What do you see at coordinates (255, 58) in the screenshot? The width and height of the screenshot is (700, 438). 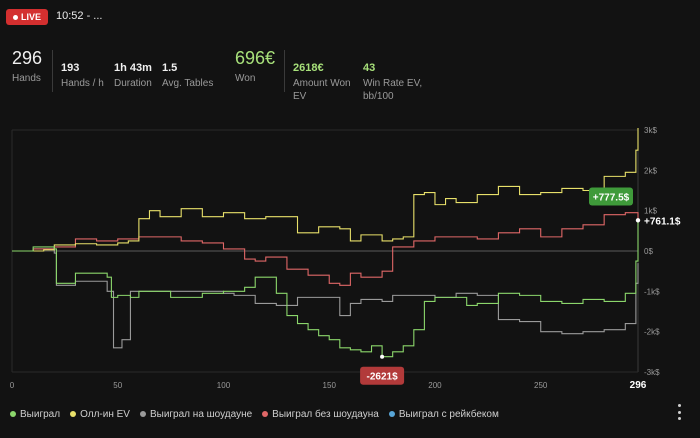 I see `stat-won-value: 696€` at bounding box center [255, 58].